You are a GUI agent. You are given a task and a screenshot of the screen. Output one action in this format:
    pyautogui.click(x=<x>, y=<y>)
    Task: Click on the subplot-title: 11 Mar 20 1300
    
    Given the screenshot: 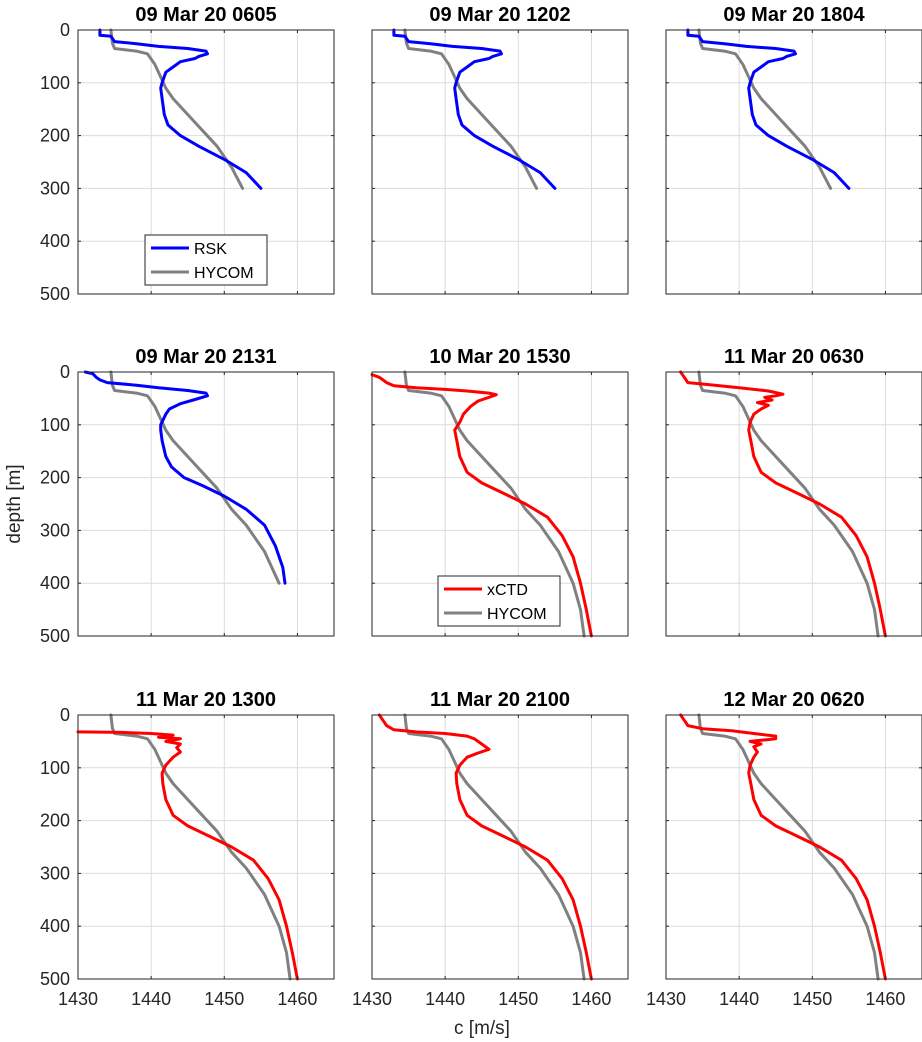 What is the action you would take?
    pyautogui.click(x=206, y=700)
    